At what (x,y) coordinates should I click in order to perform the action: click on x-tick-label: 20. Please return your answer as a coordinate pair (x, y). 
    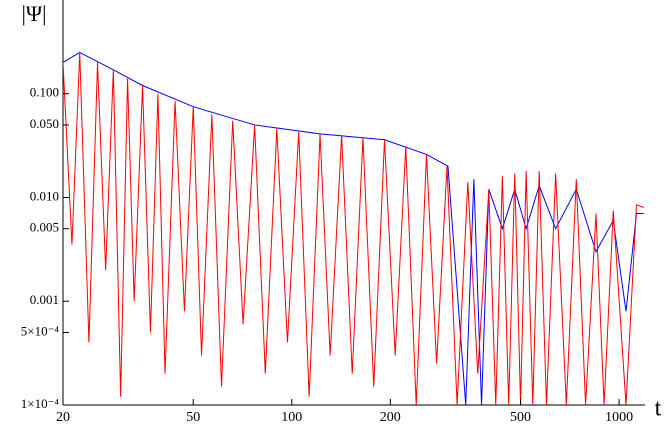
    Looking at the image, I should click on (63, 417).